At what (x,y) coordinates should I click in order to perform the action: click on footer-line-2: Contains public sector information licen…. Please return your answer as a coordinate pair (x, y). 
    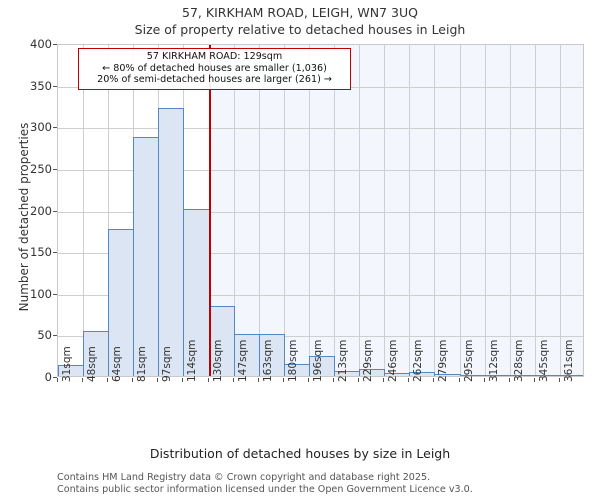
    Looking at the image, I should click on (265, 489).